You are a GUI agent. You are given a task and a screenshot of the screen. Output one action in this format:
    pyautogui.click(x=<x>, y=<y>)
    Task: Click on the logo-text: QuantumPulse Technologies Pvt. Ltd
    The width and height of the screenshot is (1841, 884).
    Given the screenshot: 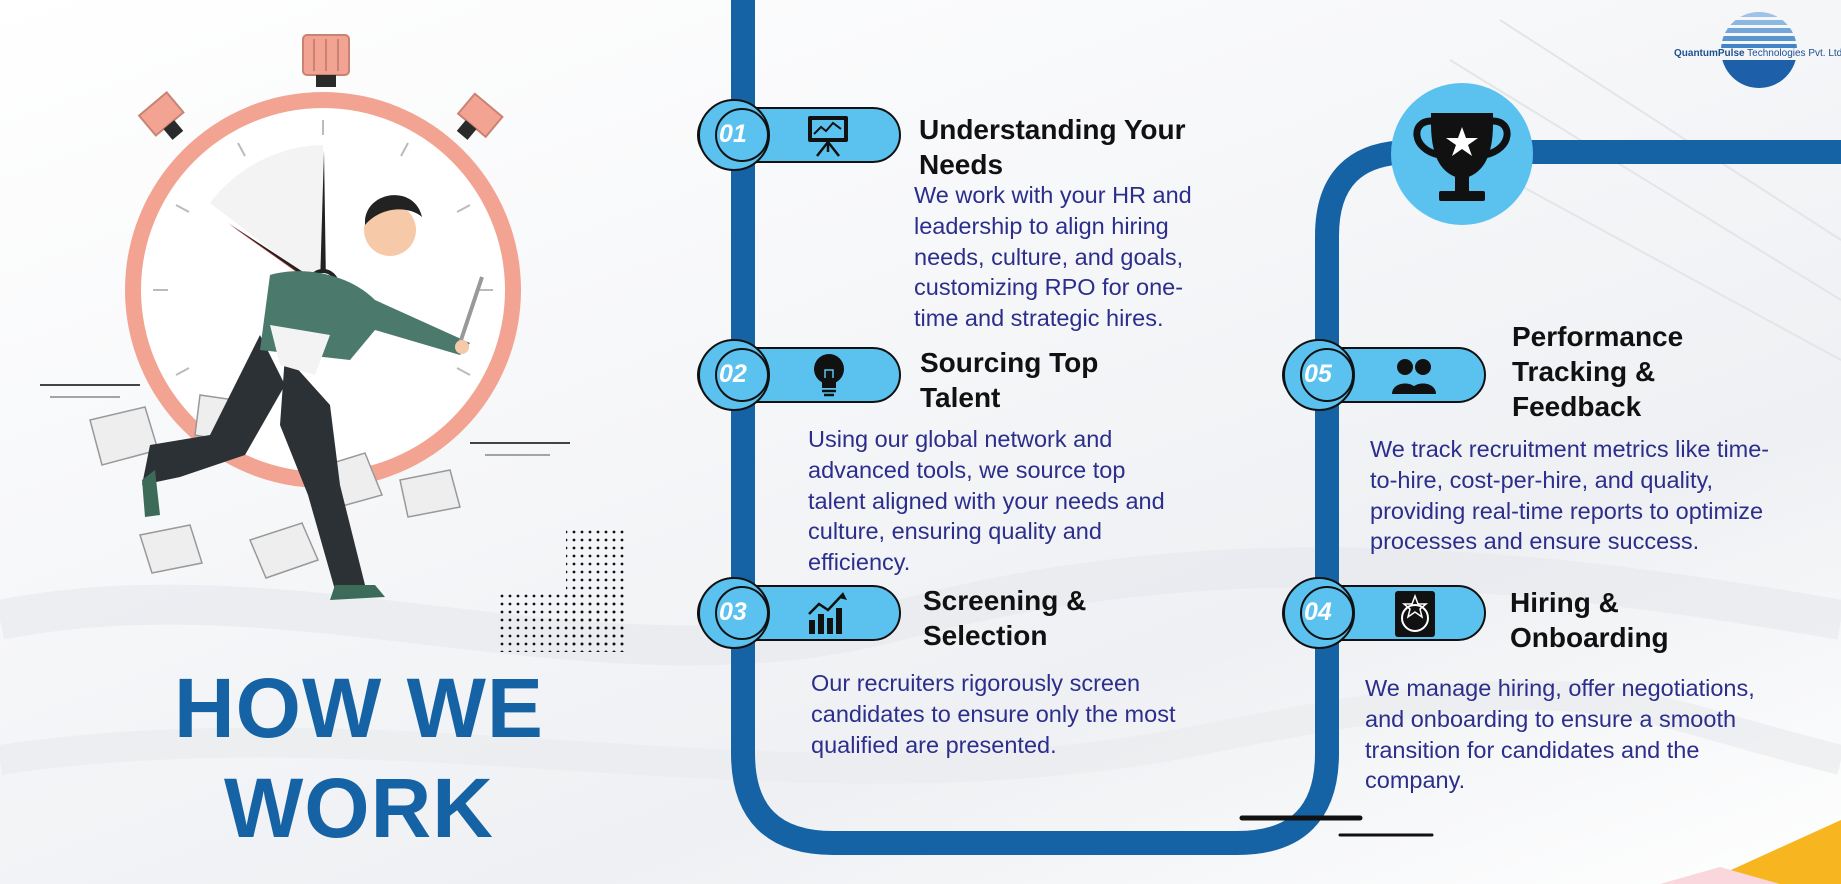 What is the action you would take?
    pyautogui.click(x=1757, y=53)
    